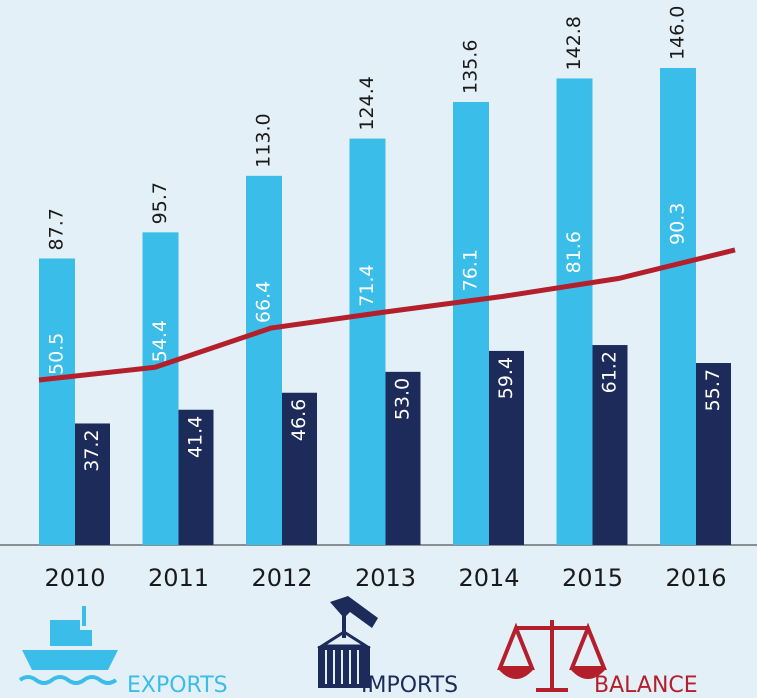 The width and height of the screenshot is (757, 698). I want to click on x-tick-label: 2014, so click(488, 578).